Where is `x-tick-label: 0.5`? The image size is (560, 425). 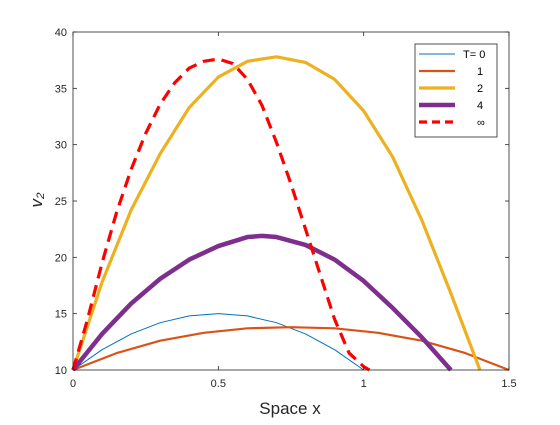 x-tick-label: 0.5 is located at coordinates (218, 384).